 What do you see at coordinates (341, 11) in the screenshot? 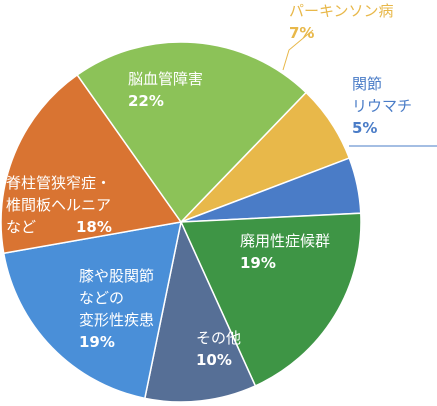
I see `slice-label-0-line-0: パーキンソン病` at bounding box center [341, 11].